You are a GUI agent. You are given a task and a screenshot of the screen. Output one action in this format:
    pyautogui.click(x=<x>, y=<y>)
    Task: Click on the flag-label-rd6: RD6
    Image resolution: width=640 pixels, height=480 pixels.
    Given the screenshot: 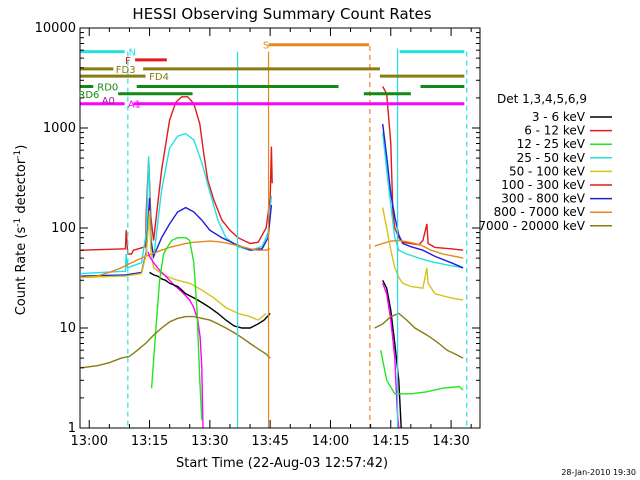 What is the action you would take?
    pyautogui.click(x=88, y=95)
    